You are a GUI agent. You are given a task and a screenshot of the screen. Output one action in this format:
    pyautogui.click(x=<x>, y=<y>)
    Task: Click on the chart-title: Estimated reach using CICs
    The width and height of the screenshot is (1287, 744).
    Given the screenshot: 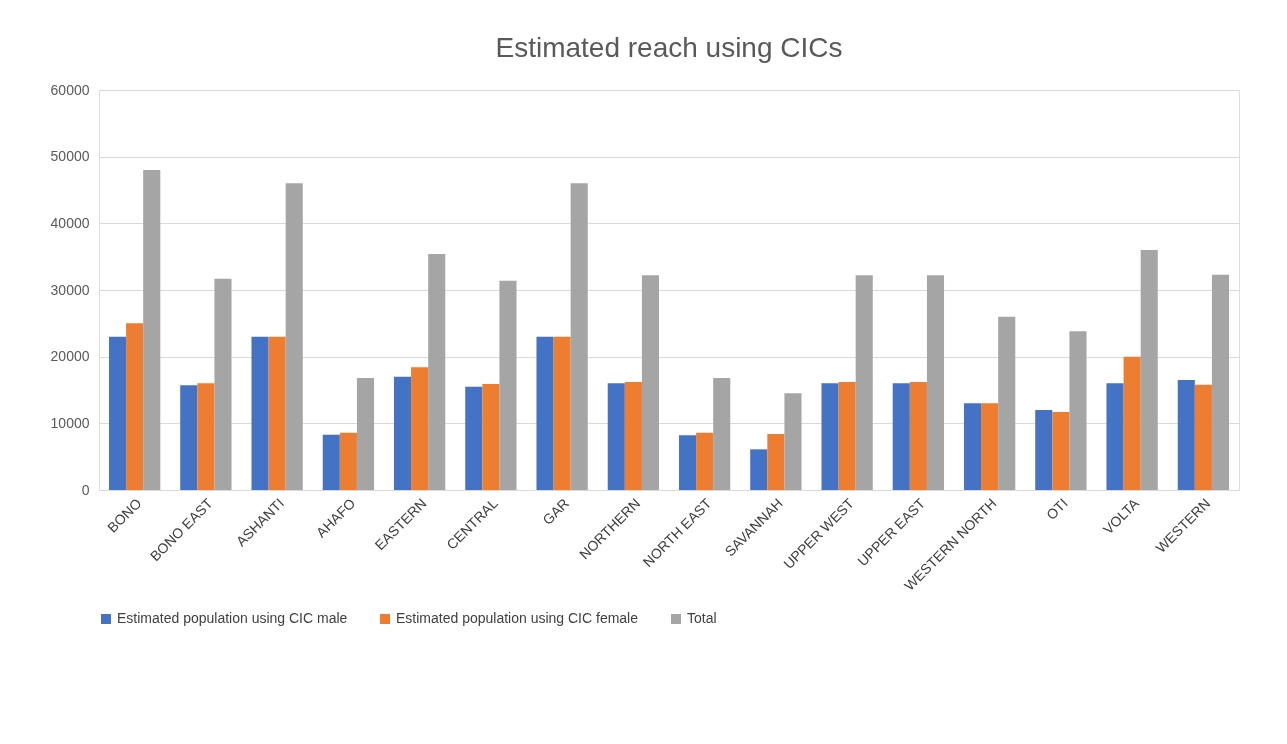 What is the action you would take?
    pyautogui.click(x=669, y=47)
    